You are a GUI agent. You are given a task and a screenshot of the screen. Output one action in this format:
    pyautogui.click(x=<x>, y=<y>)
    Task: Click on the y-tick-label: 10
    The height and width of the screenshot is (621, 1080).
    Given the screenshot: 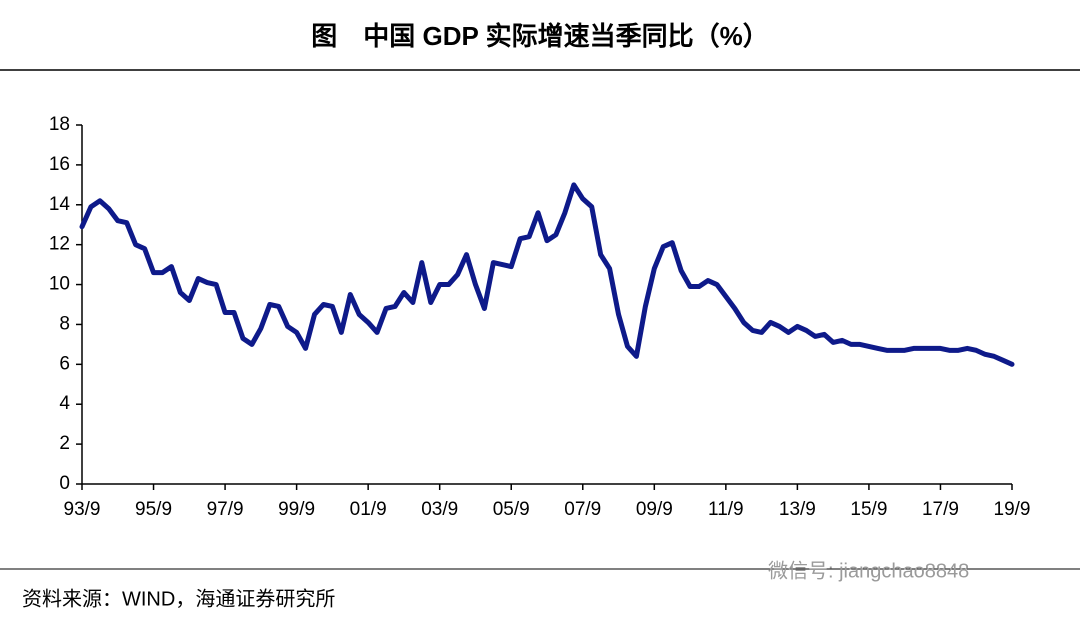 What is the action you would take?
    pyautogui.click(x=59, y=284)
    